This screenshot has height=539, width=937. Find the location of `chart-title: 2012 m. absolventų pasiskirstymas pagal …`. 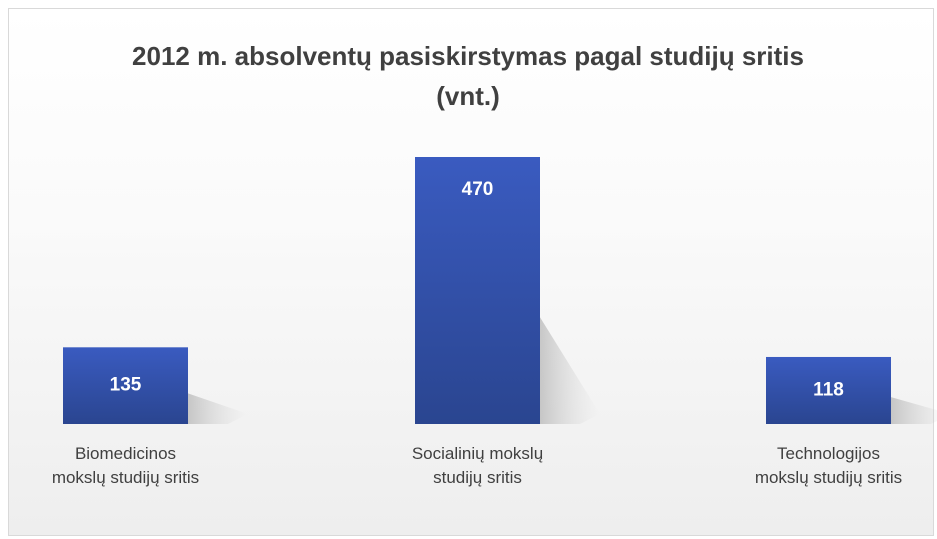

chart-title: 2012 m. absolventų pasiskirstymas pagal … is located at coordinates (468, 76).